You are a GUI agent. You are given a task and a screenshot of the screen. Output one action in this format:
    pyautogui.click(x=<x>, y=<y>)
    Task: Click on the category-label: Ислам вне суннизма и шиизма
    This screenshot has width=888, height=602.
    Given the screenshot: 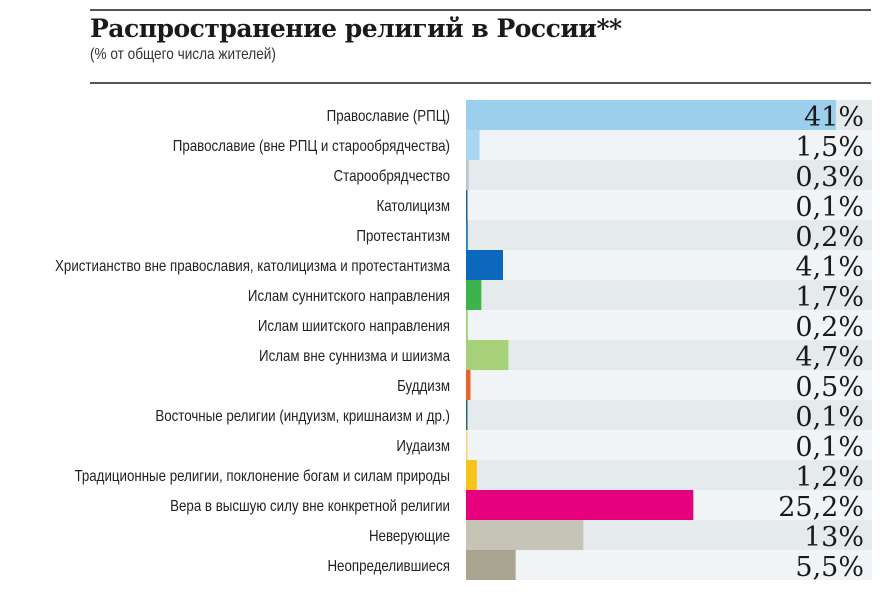 What is the action you would take?
    pyautogui.click(x=355, y=356)
    